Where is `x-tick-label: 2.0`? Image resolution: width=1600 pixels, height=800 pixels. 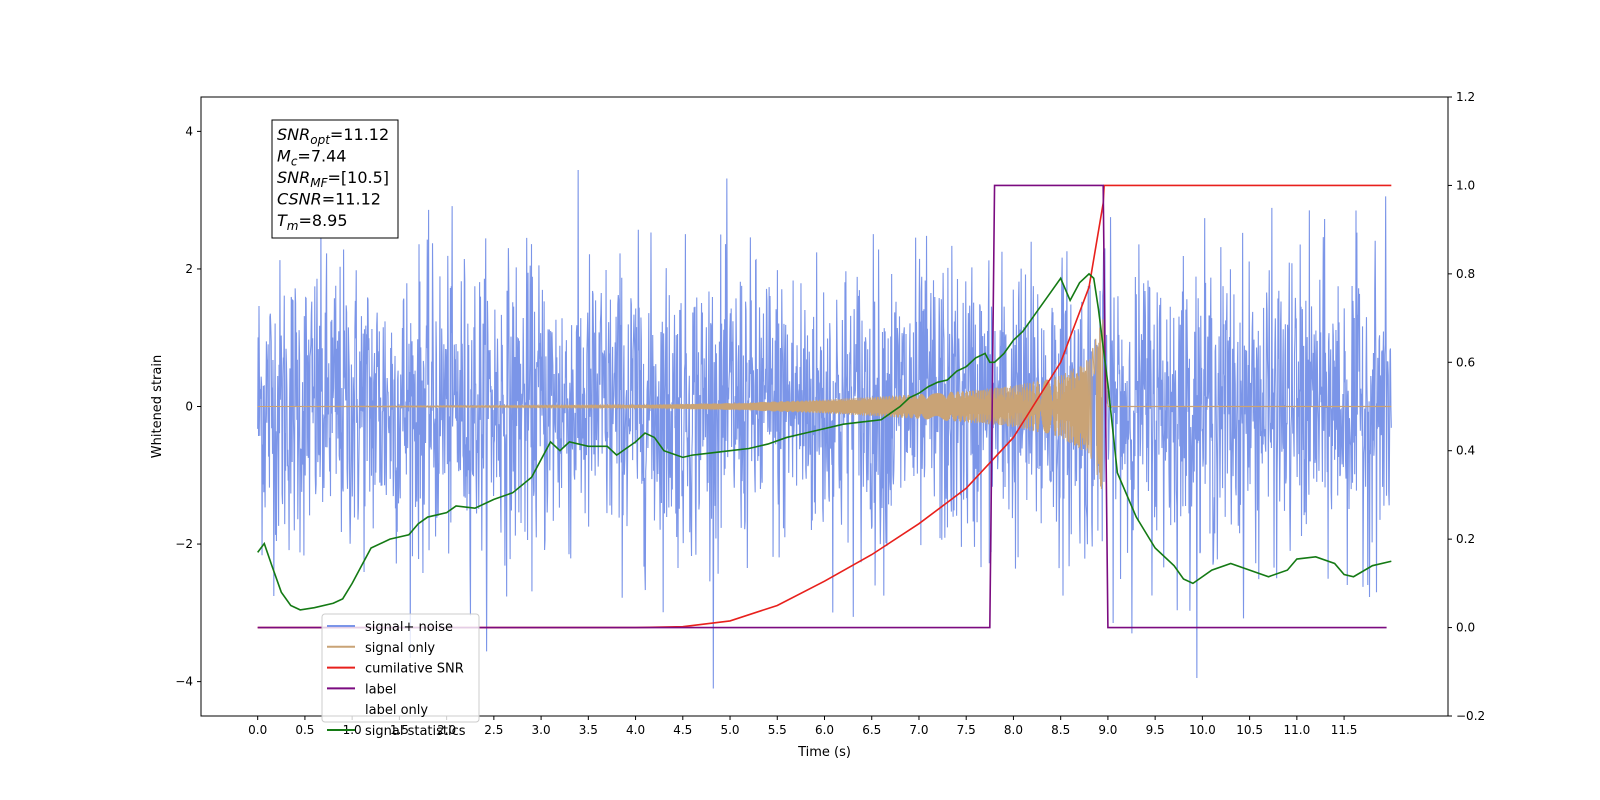 x-tick-label: 2.0 is located at coordinates (446, 730).